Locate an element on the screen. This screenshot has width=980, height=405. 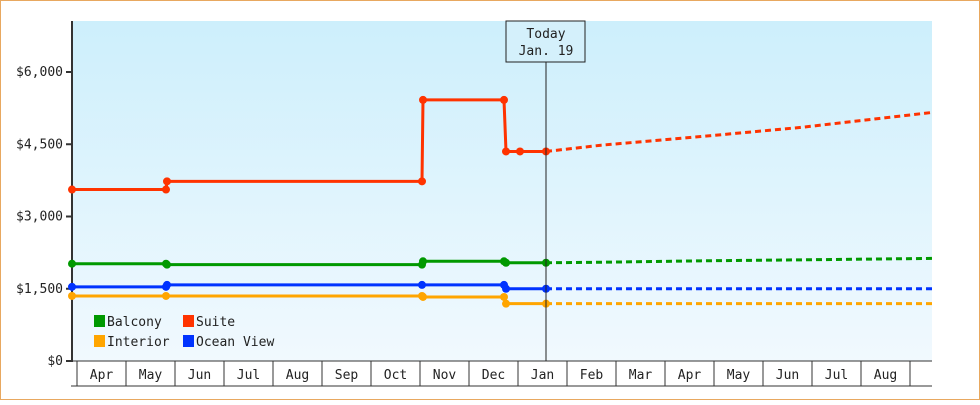
y-tick-label: $4,500 is located at coordinates (39, 144).